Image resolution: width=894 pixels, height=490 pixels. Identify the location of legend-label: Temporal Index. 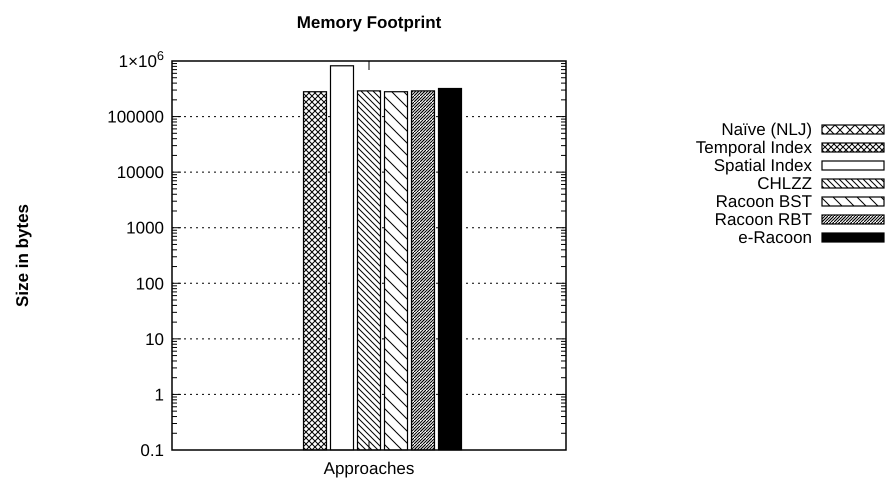
(754, 147).